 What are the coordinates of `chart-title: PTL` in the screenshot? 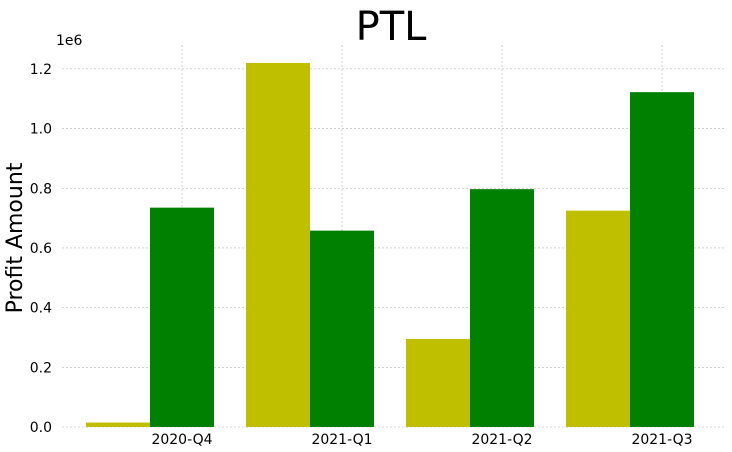 It's located at (392, 27).